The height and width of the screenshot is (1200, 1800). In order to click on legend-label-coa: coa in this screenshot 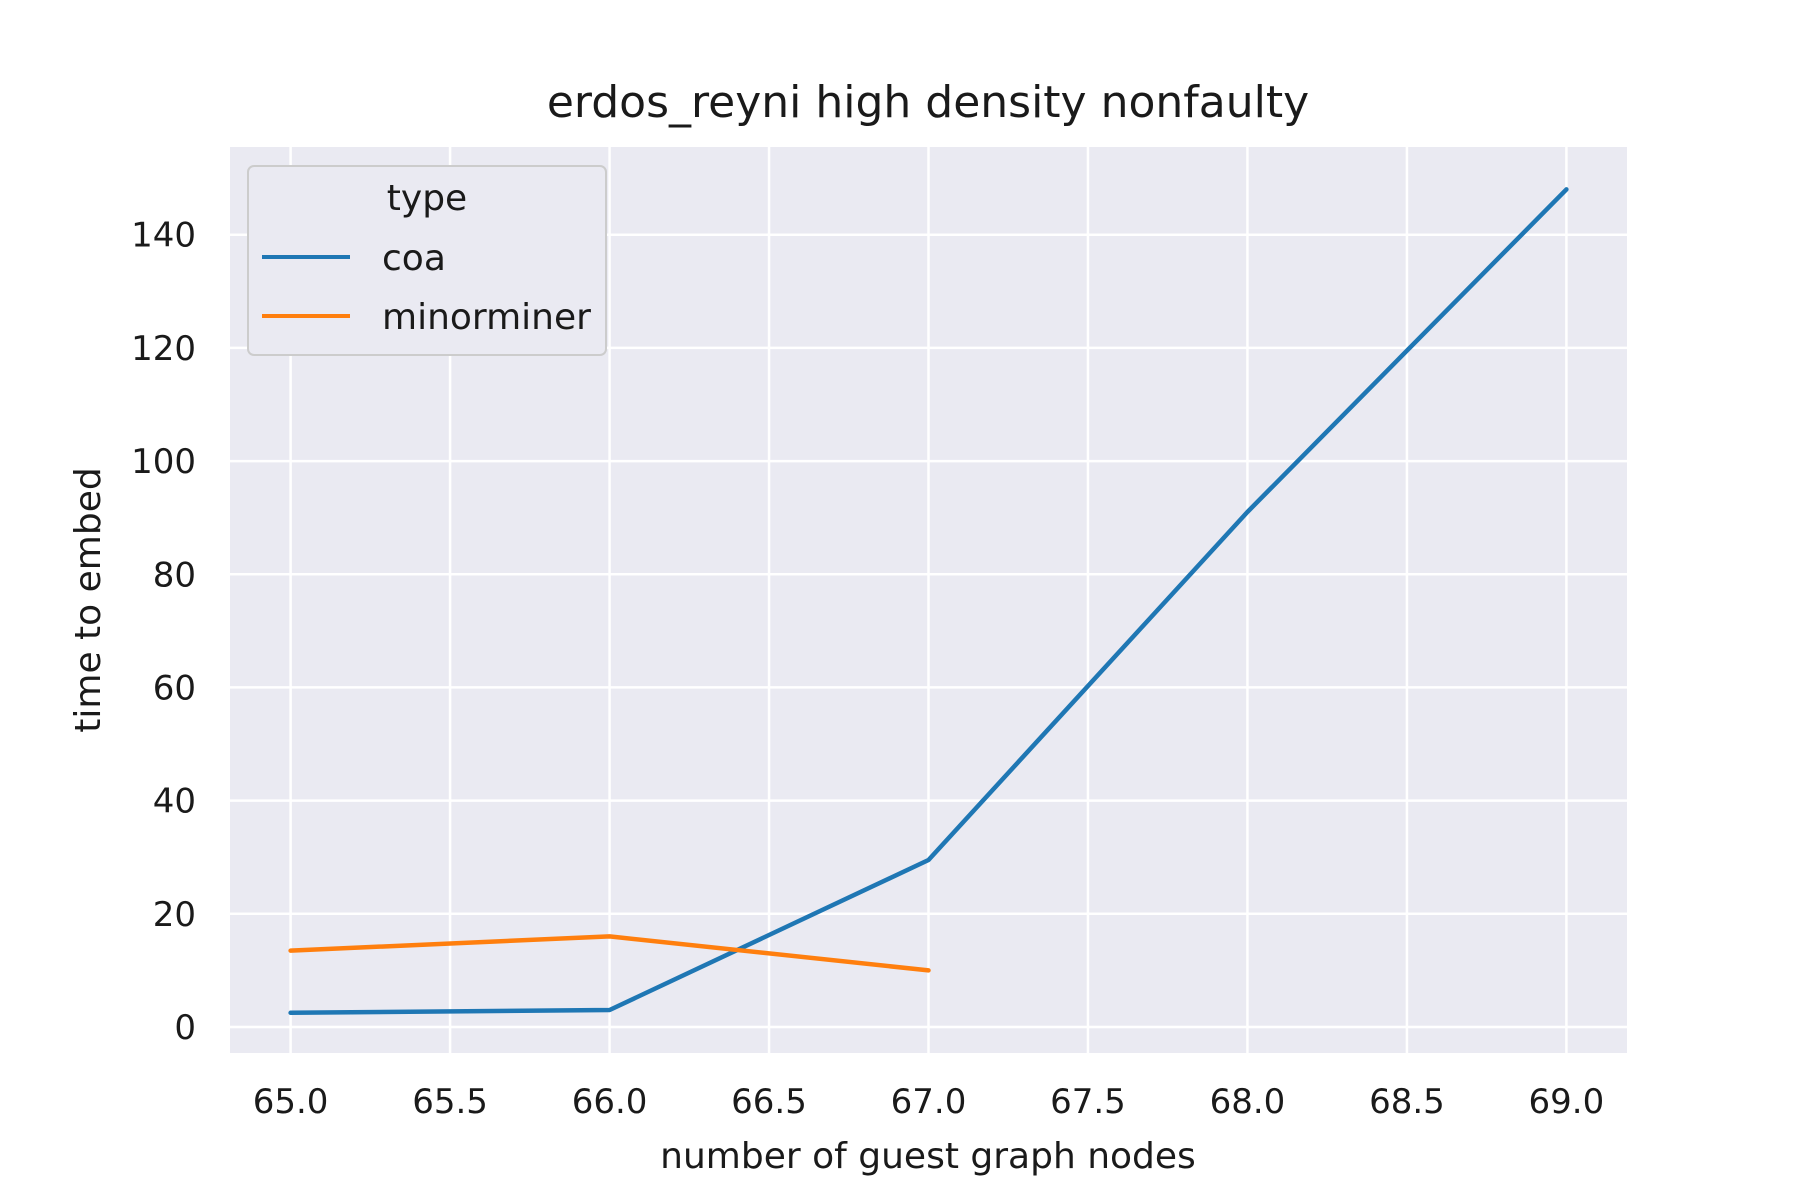, I will do `click(414, 258)`.